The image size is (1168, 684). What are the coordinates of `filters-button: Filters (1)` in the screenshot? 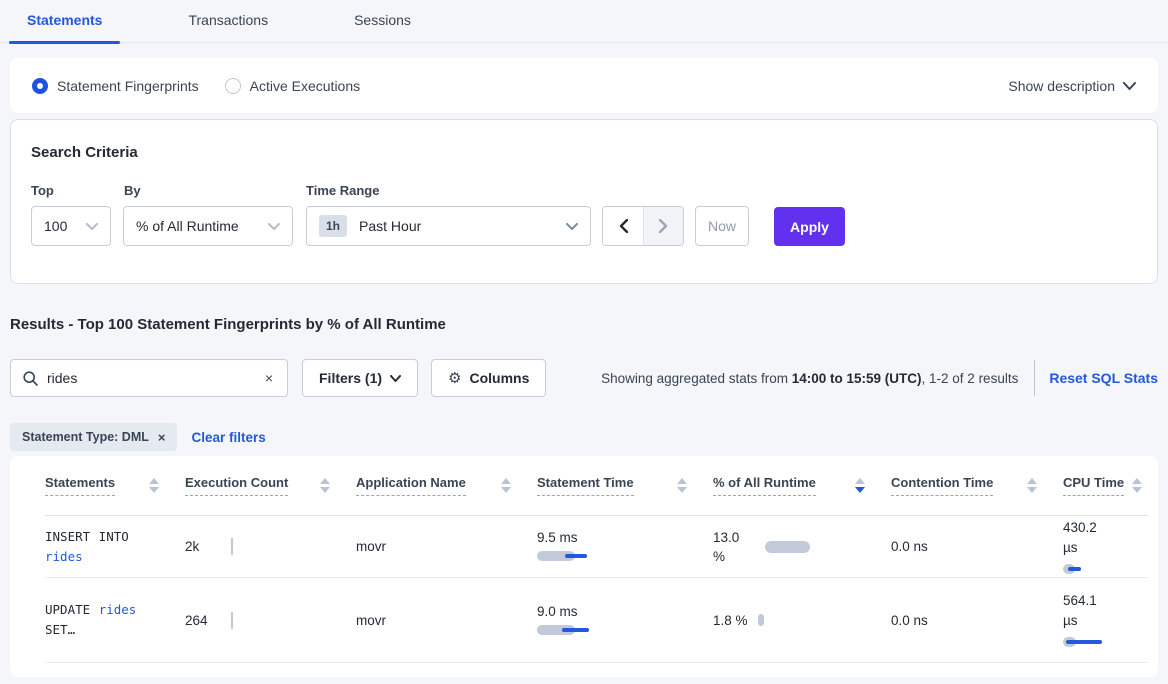 It's located at (360, 378).